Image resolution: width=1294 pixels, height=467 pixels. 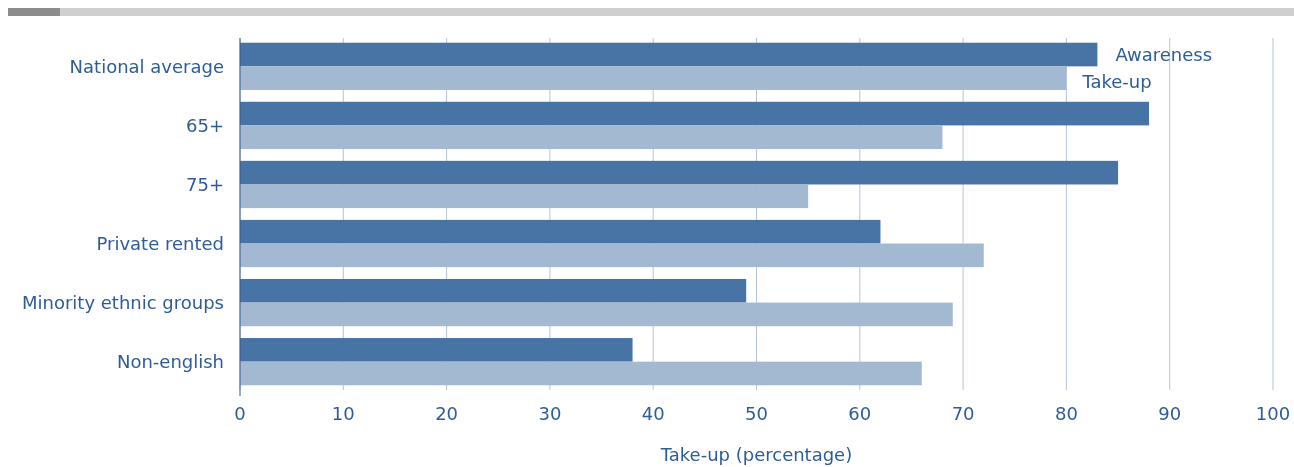 What do you see at coordinates (653, 413) in the screenshot?
I see `x-tick-label: 40` at bounding box center [653, 413].